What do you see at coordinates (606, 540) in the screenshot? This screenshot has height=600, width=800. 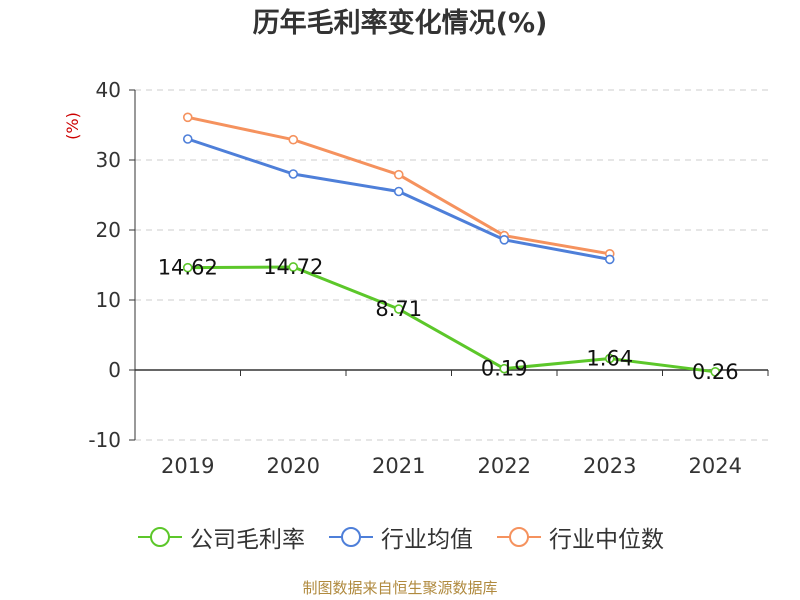 I see `legend-label: 行业中位数` at bounding box center [606, 540].